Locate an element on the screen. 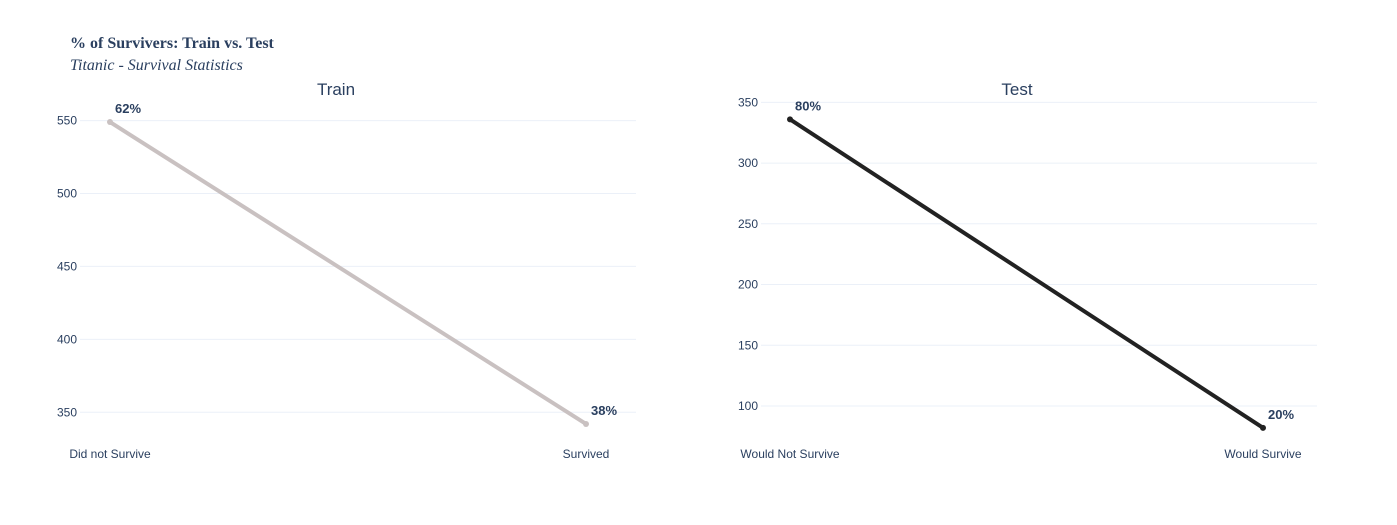 This screenshot has width=1397, height=525. panel-2-ytick-label: 100 is located at coordinates (748, 406).